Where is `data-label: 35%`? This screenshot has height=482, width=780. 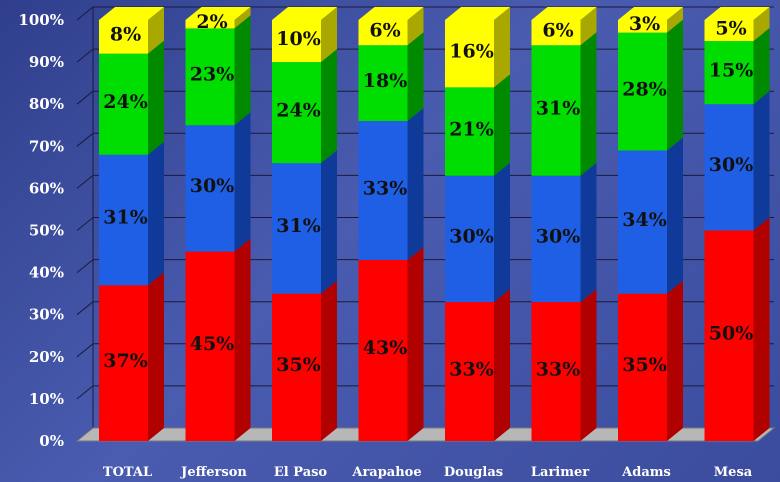
data-label: 35% is located at coordinates (298, 365).